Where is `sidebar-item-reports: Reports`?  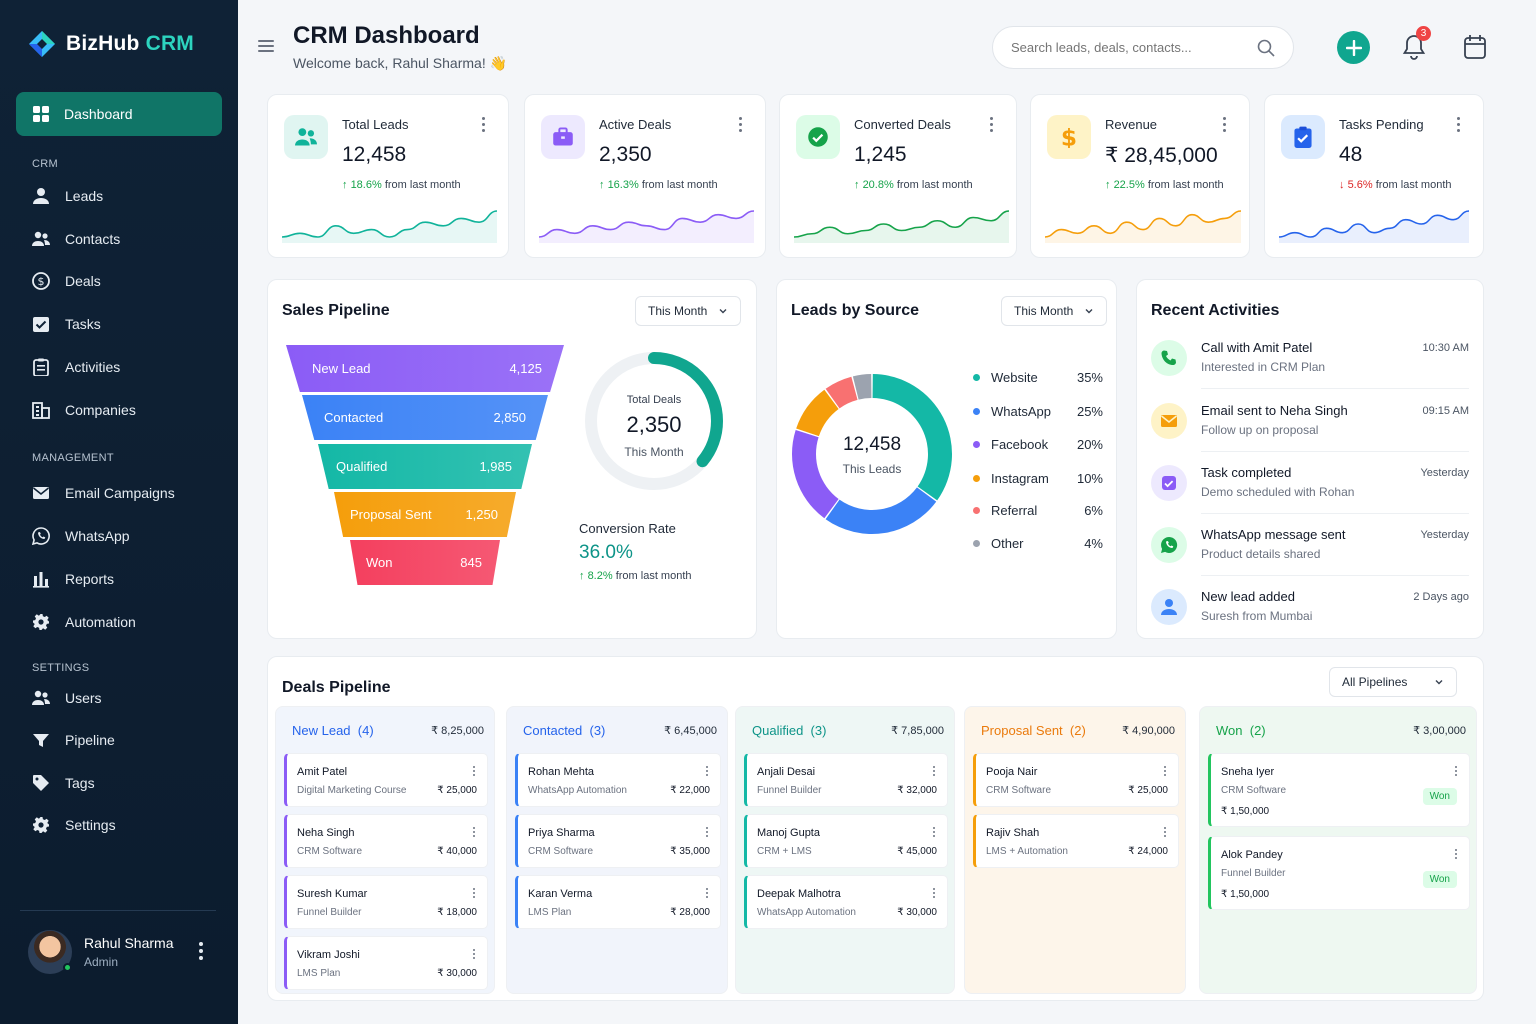
sidebar-item-reports: Reports is located at coordinates (73, 579).